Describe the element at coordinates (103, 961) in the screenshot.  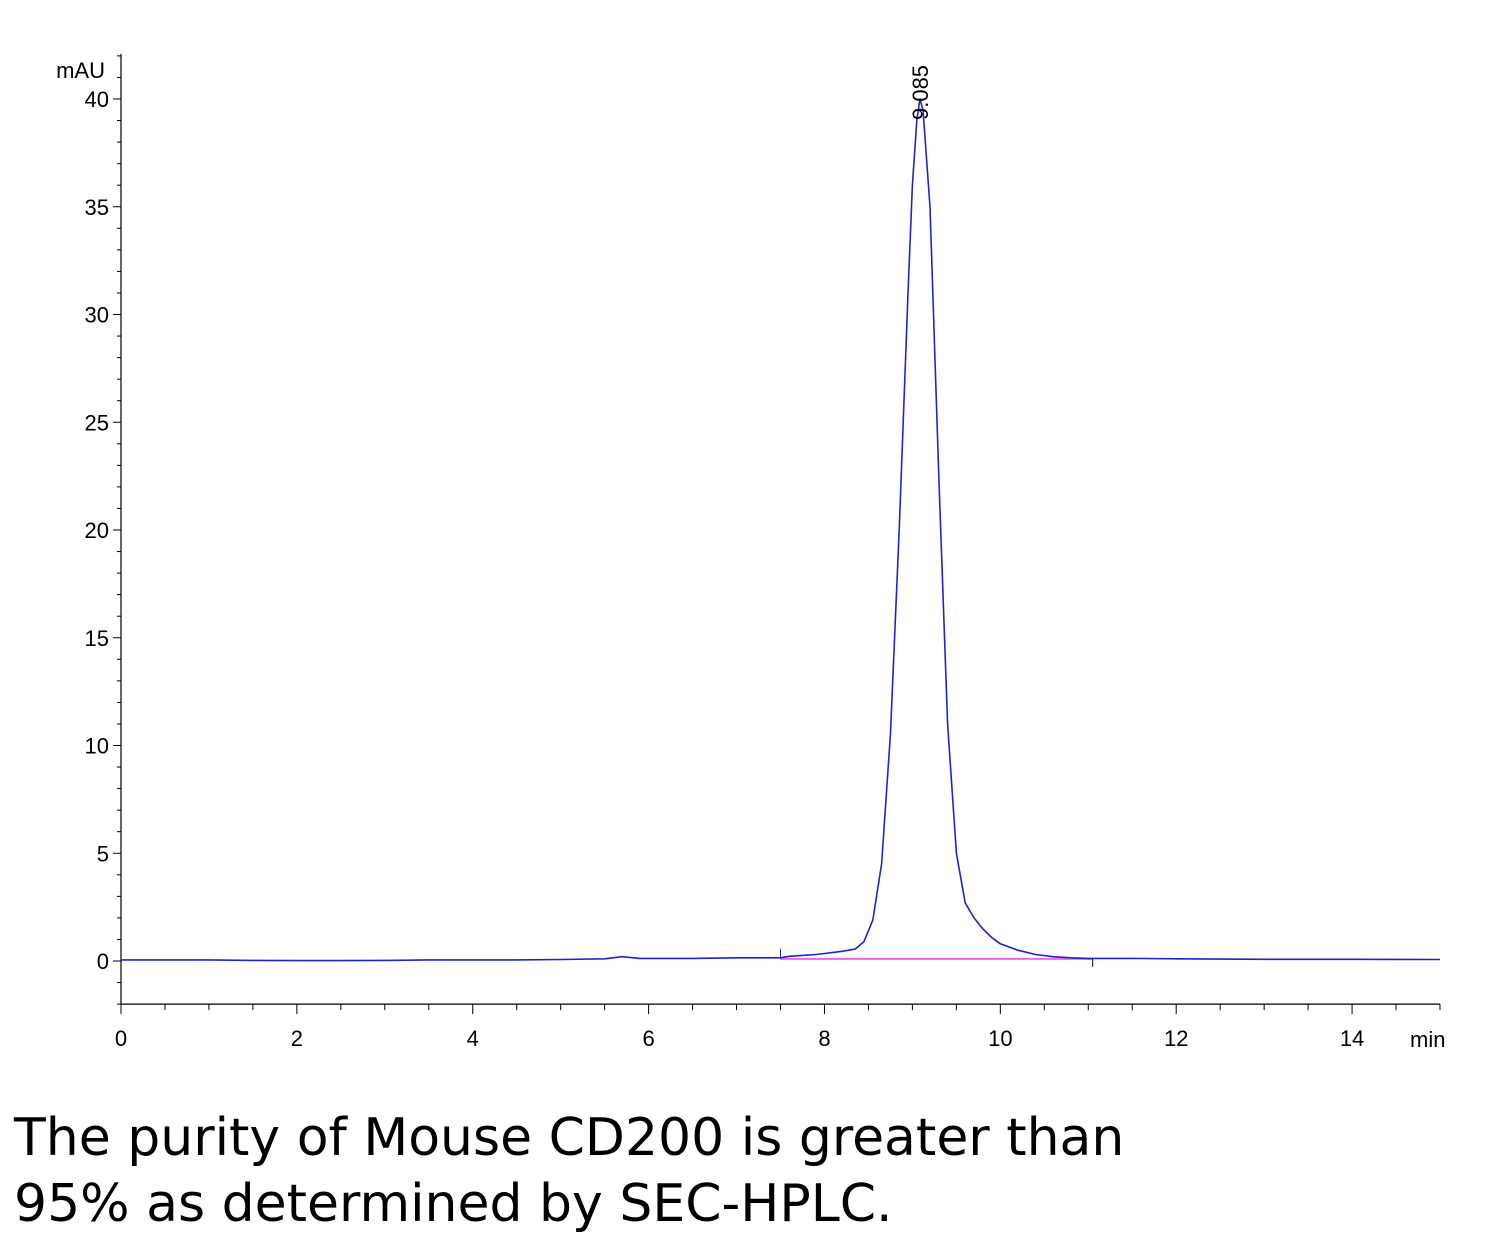
I see `y-tick-label: 0` at that location.